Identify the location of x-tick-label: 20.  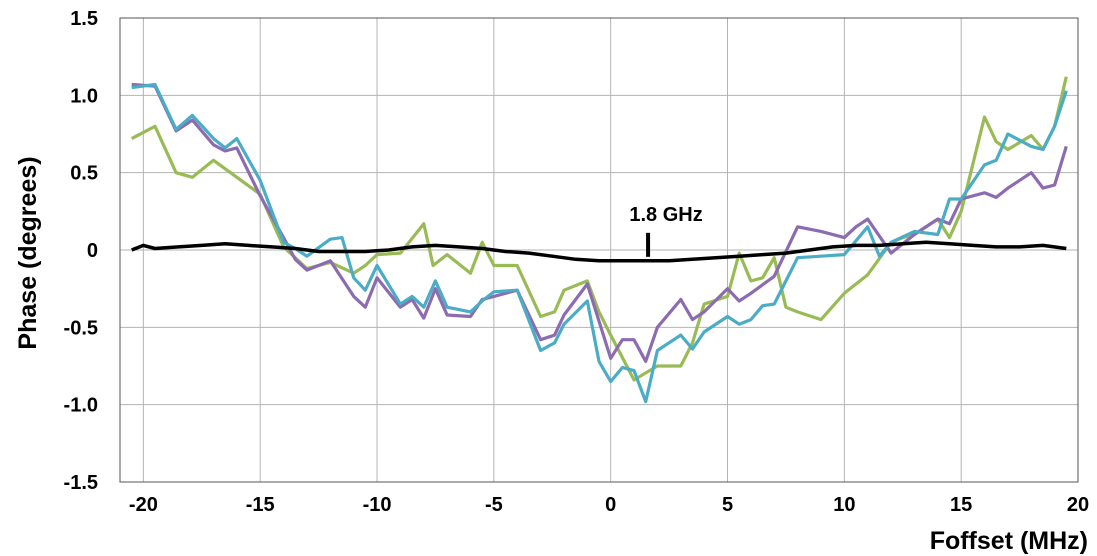
(1078, 505).